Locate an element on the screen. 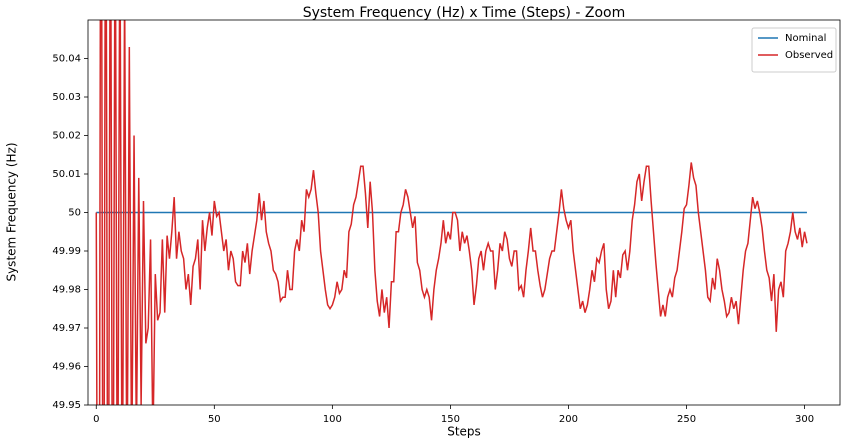 The image size is (848, 445). x-tick-label: 250 is located at coordinates (686, 419).